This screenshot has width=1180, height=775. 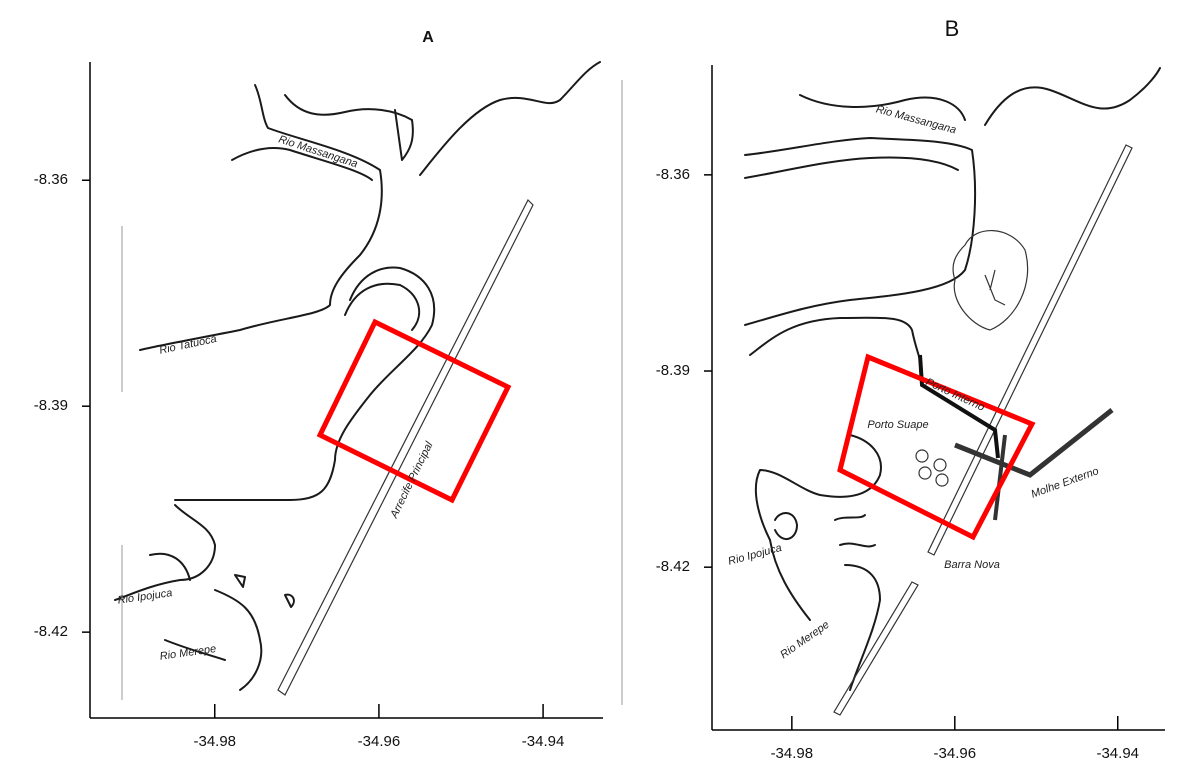 I want to click on reef, so click(x=405, y=447).